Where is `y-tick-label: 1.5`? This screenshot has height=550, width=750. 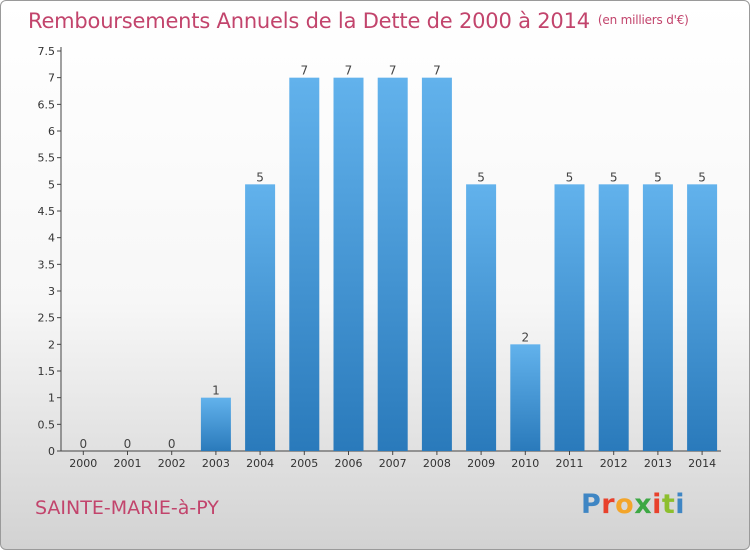 y-tick-label: 1.5 is located at coordinates (47, 371).